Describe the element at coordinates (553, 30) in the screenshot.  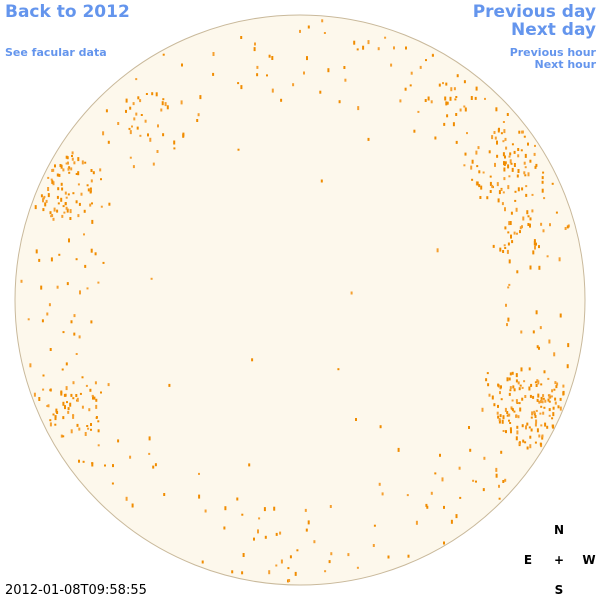
I see `next-day-link: Next day` at that location.